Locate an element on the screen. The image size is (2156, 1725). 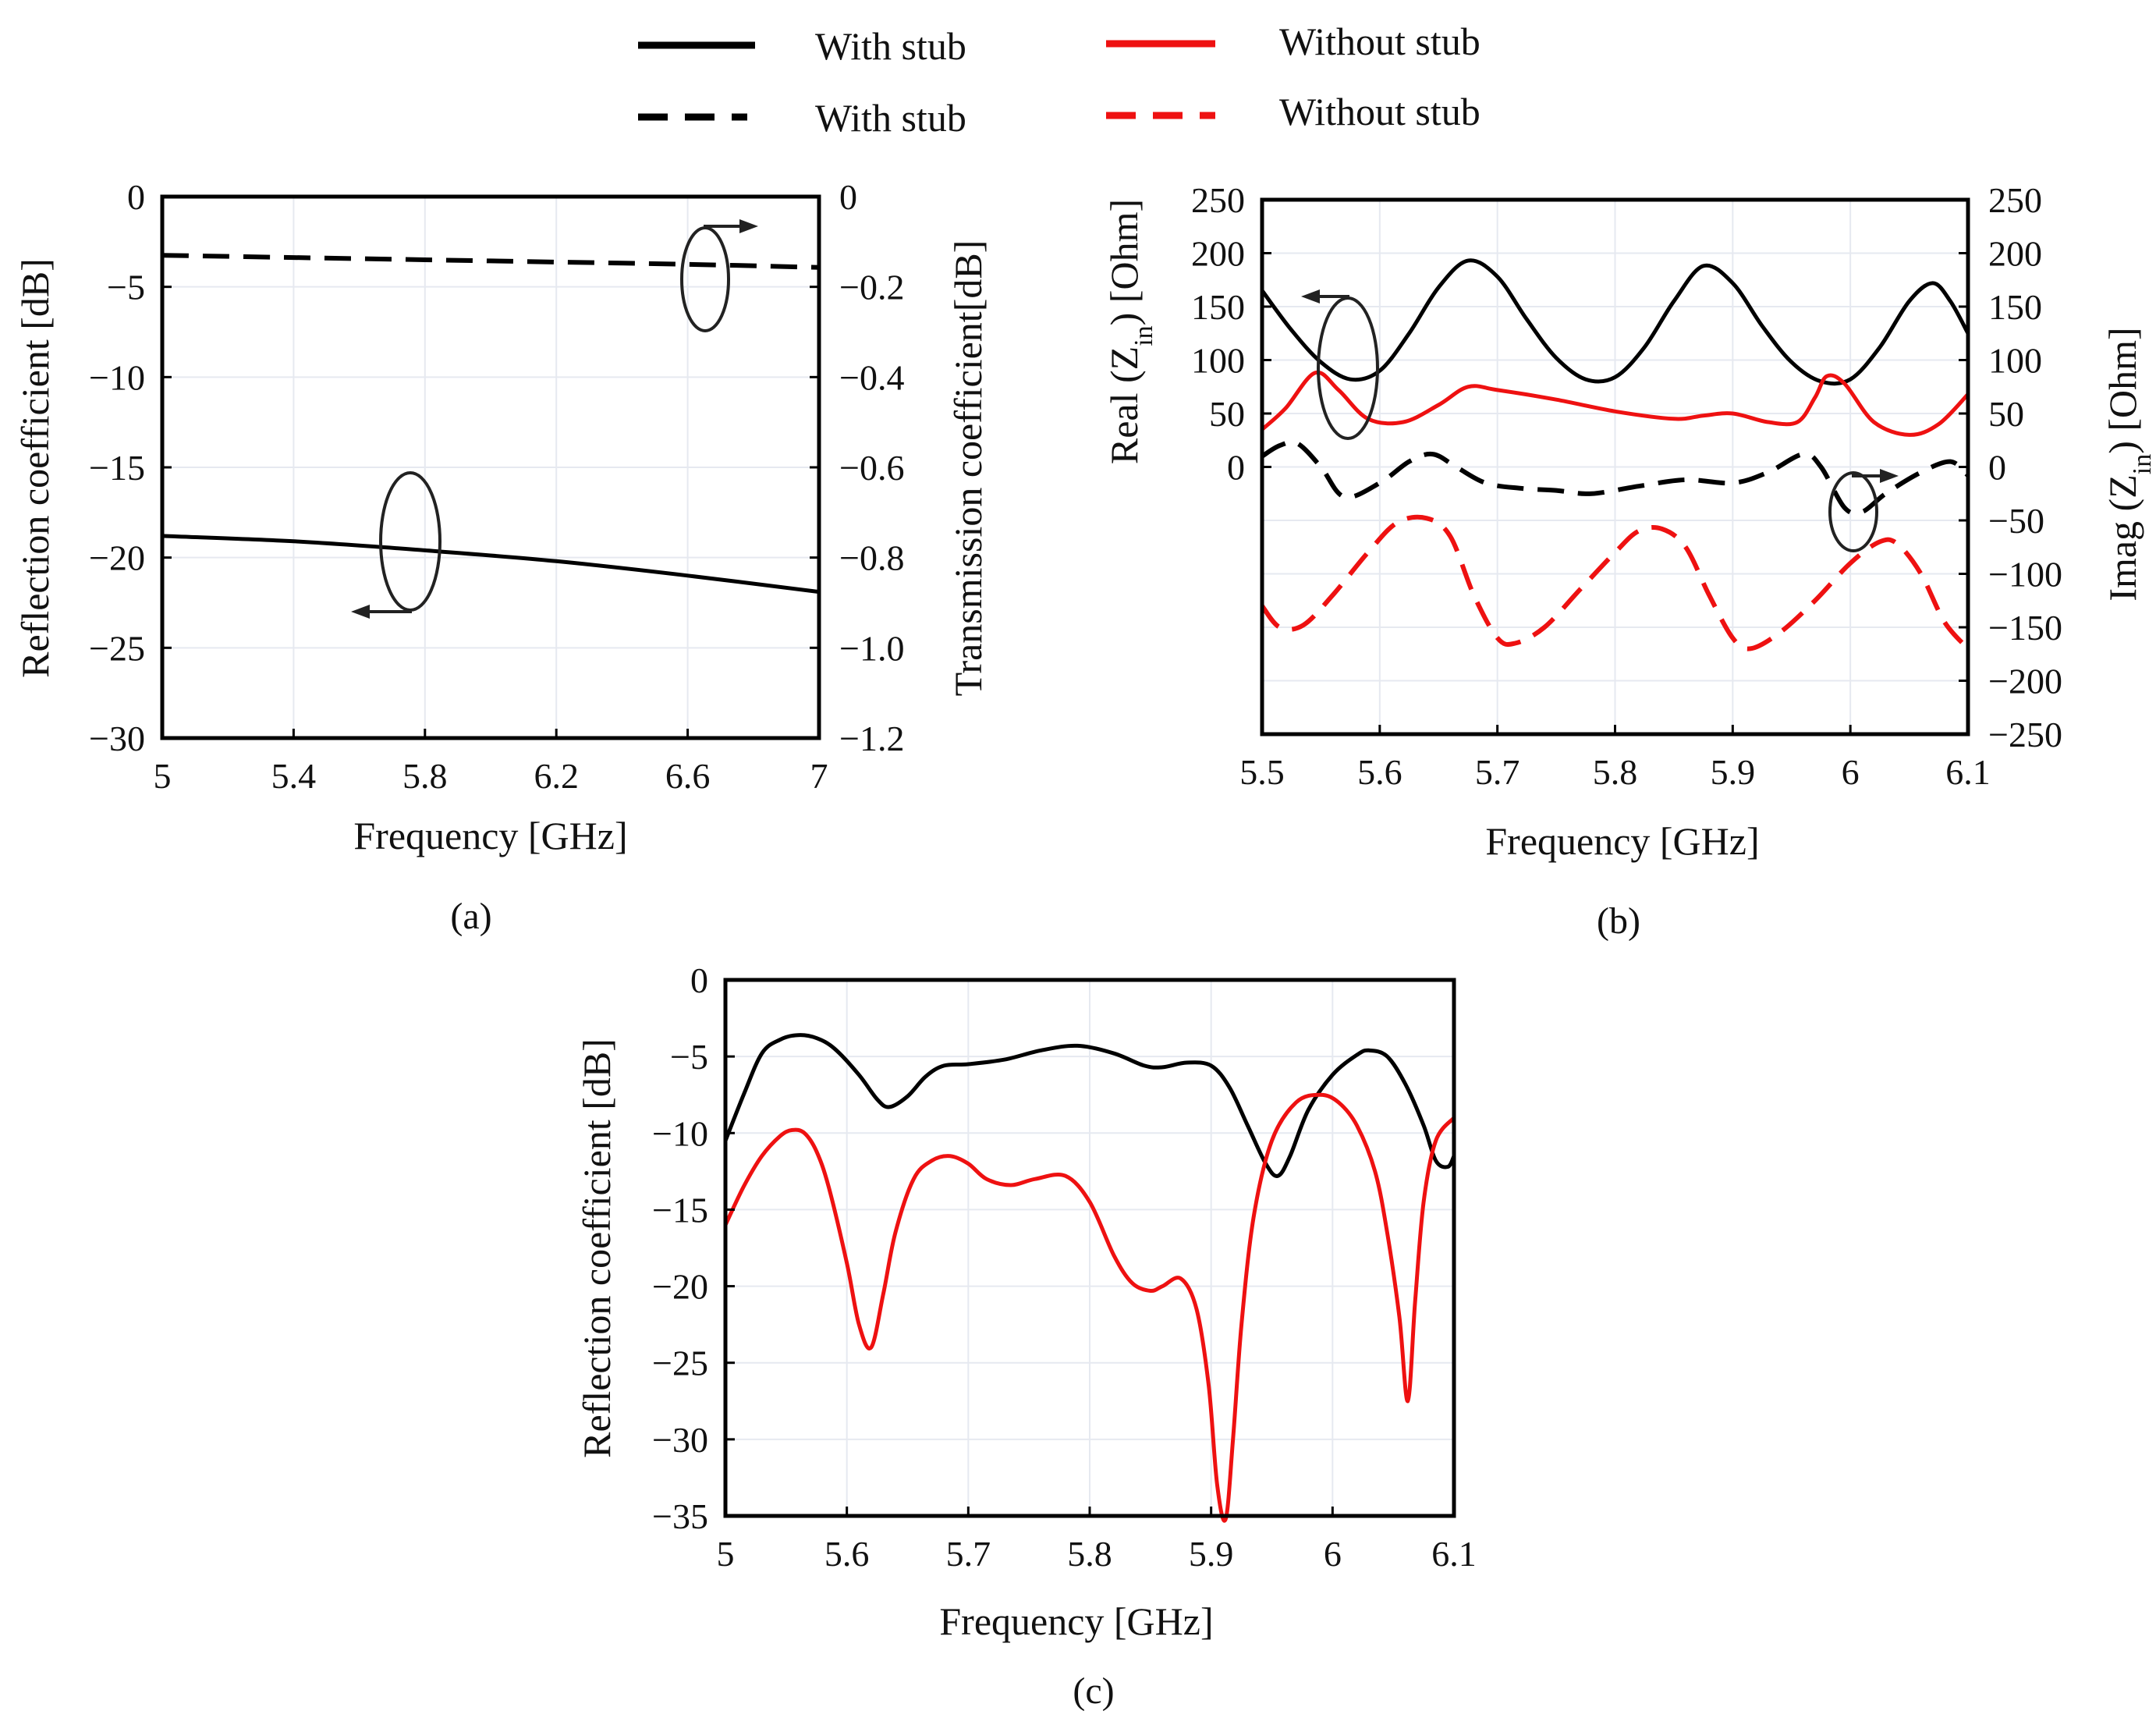
x-tick-label: 5.4 is located at coordinates (294, 776).